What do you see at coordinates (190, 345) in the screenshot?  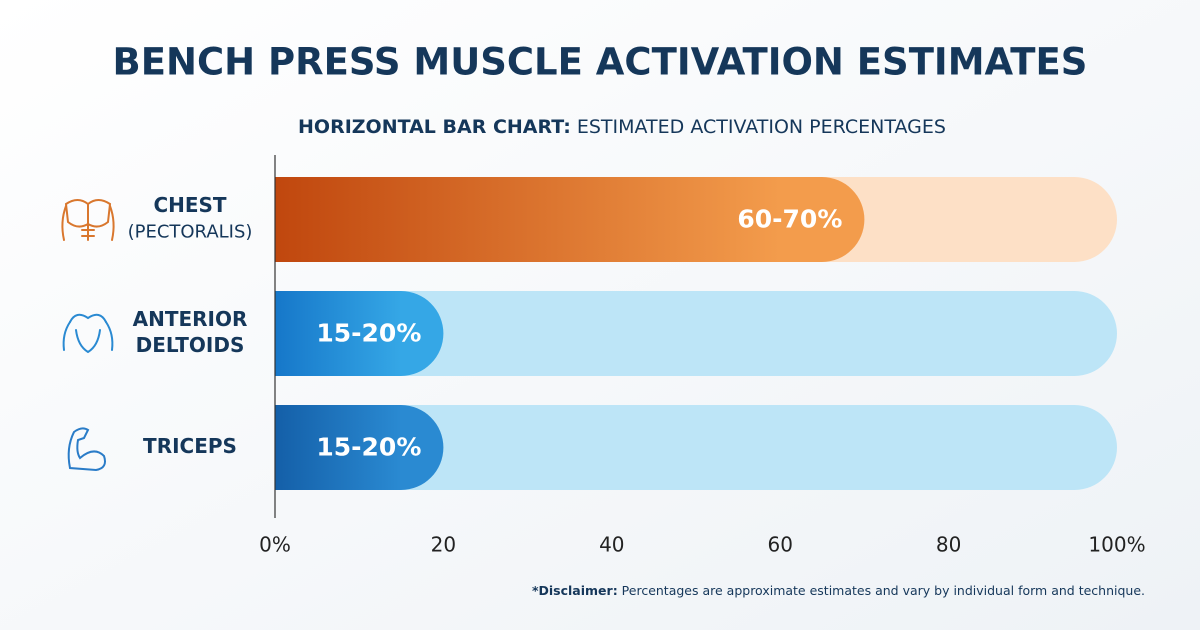 I see `category-label: DELTOIDS` at bounding box center [190, 345].